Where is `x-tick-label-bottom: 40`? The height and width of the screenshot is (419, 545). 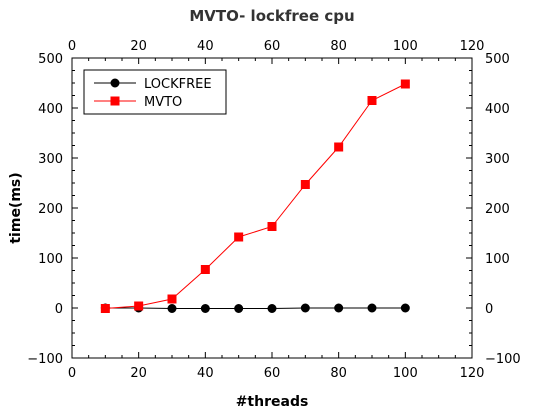
x-tick-label-bottom: 40 is located at coordinates (205, 373).